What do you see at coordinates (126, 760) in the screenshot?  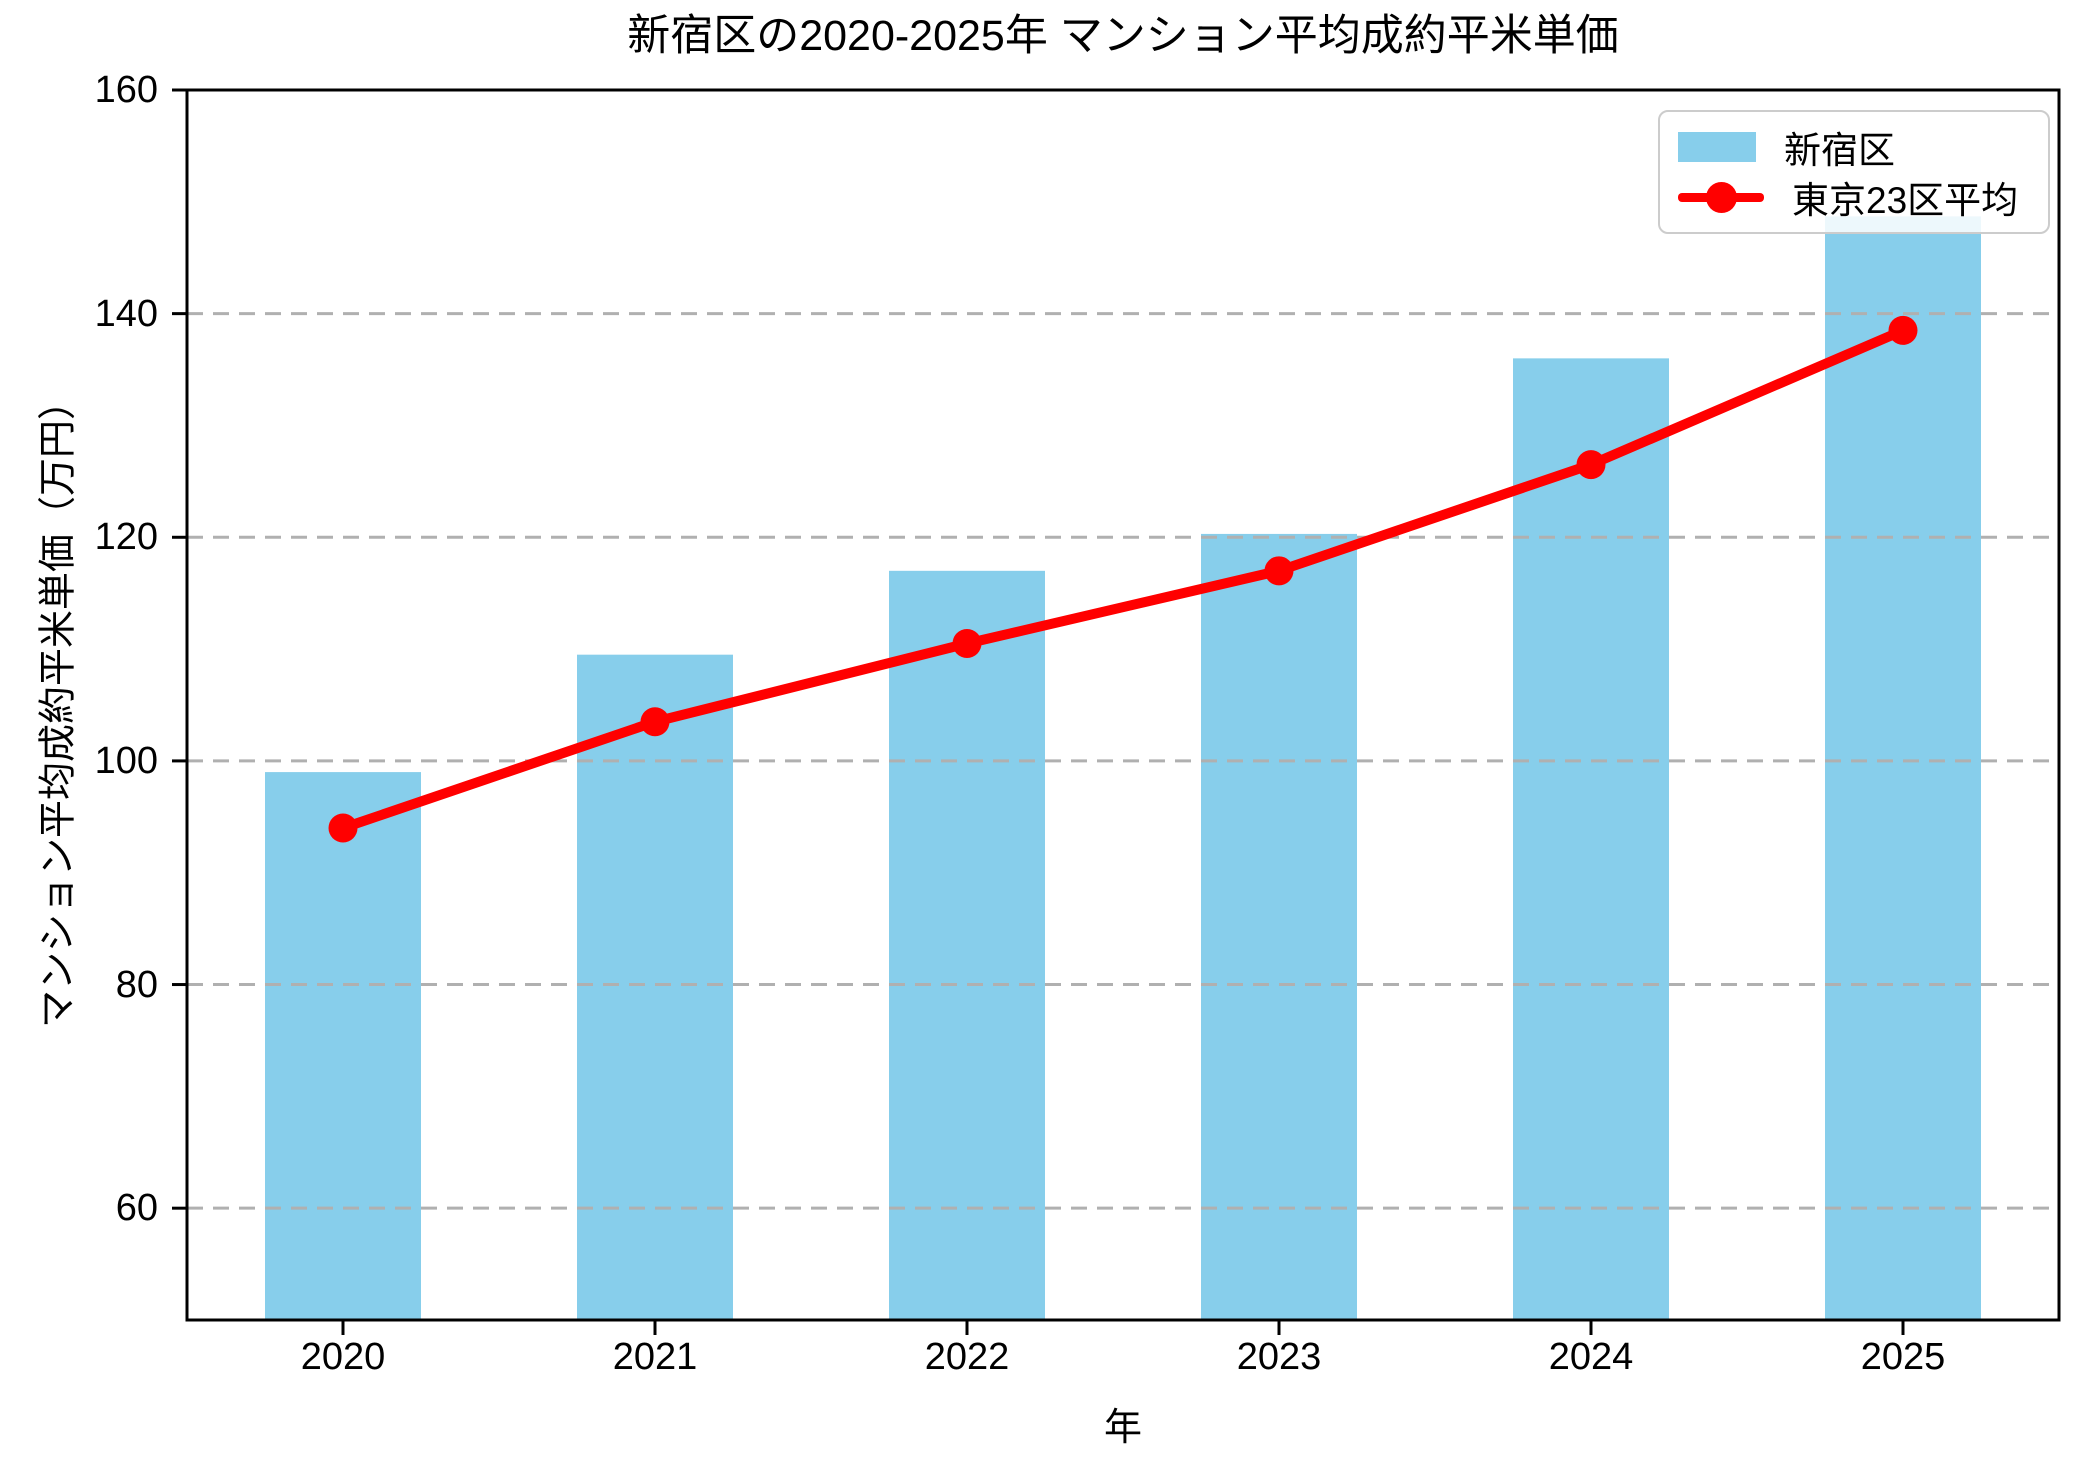 I see `y-tick-label-100: 100` at bounding box center [126, 760].